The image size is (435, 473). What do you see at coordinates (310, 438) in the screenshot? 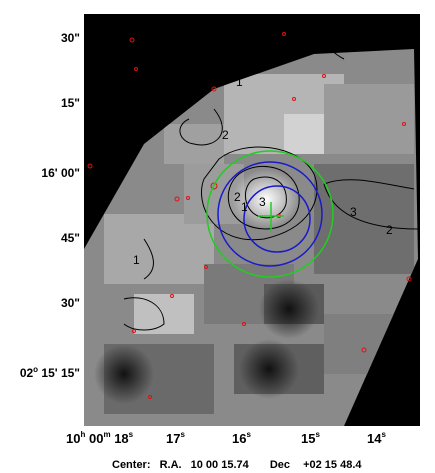
I see `ra-tick-label: 15s` at bounding box center [310, 438].